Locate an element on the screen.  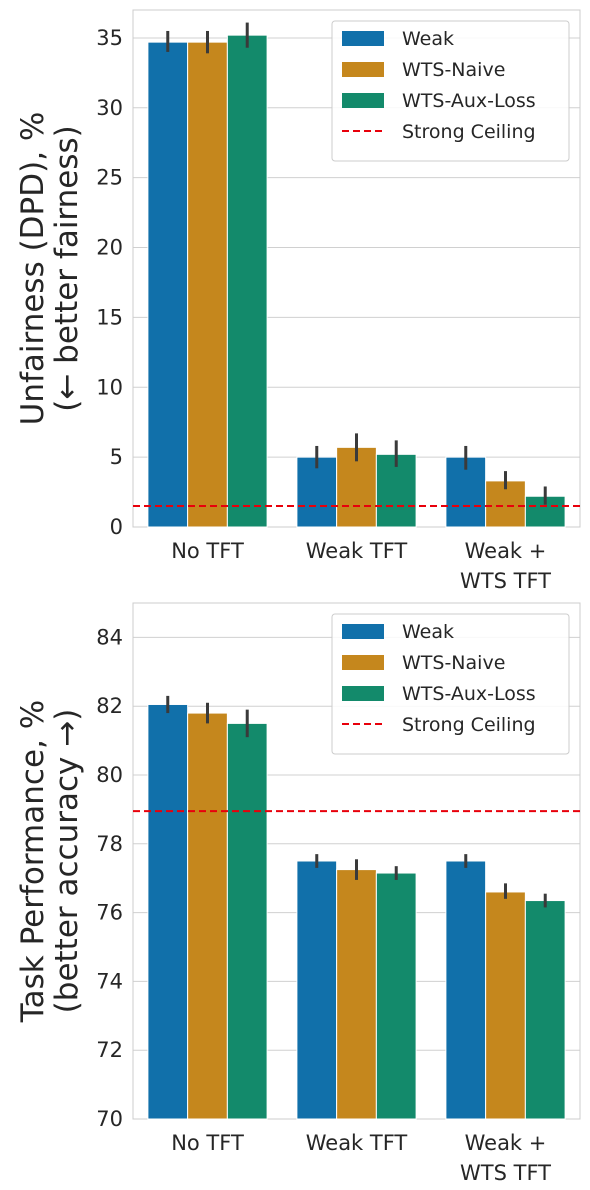
y-tick-label: 20 is located at coordinates (109, 248).